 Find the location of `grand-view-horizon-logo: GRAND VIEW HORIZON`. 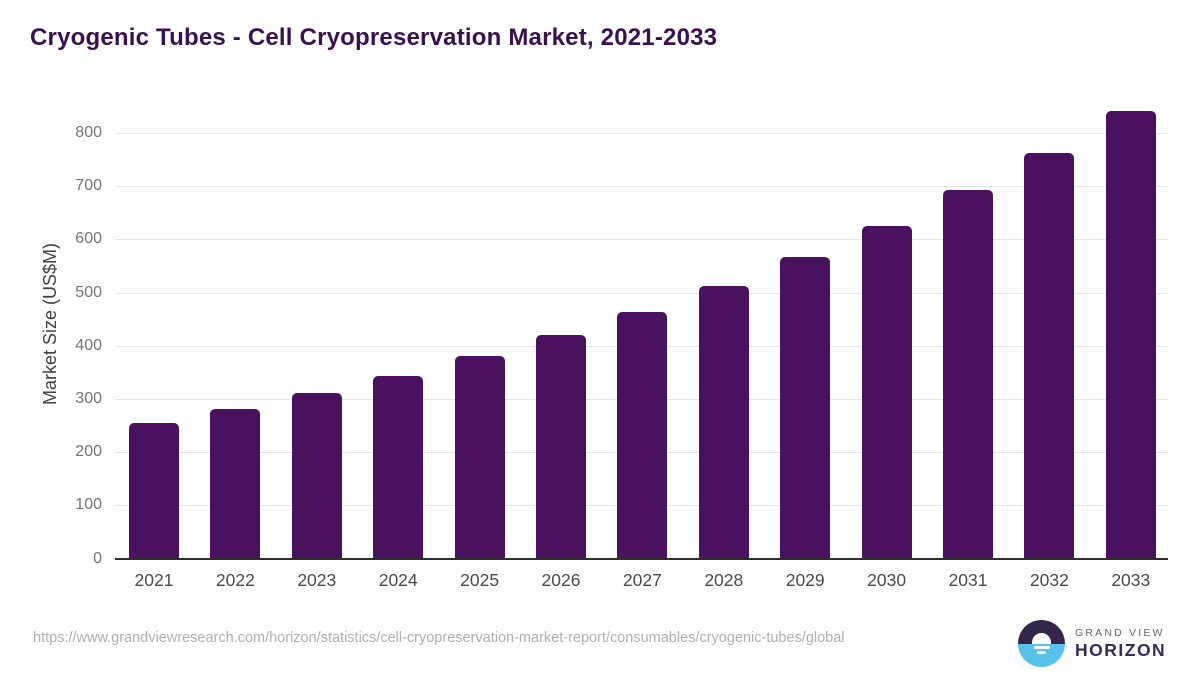

grand-view-horizon-logo: GRAND VIEW HORIZON is located at coordinates (1092, 643).